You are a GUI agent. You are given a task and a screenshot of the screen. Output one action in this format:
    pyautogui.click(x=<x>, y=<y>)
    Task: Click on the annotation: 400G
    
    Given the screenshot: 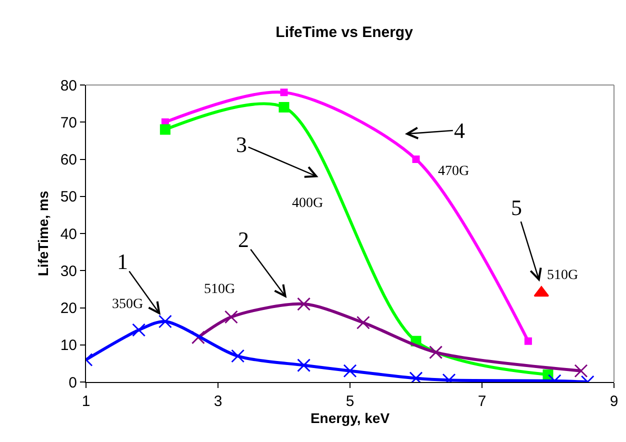 What is the action you would take?
    pyautogui.click(x=308, y=203)
    